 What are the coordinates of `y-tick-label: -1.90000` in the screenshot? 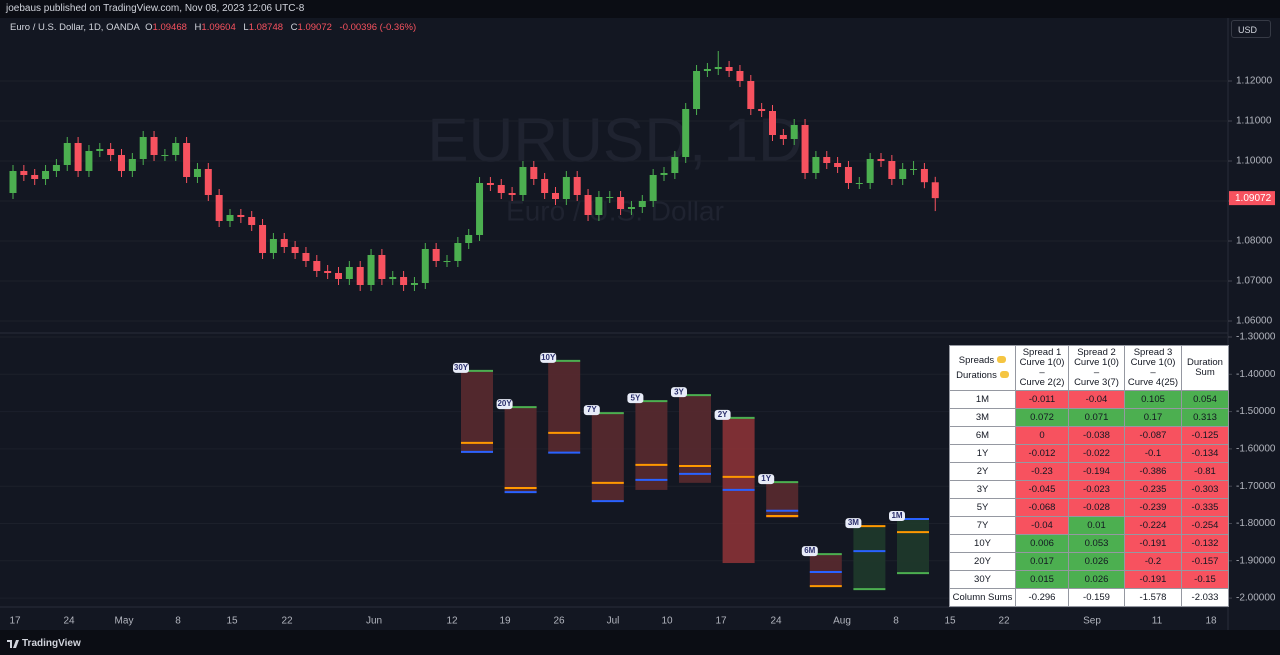 It's located at (1256, 560).